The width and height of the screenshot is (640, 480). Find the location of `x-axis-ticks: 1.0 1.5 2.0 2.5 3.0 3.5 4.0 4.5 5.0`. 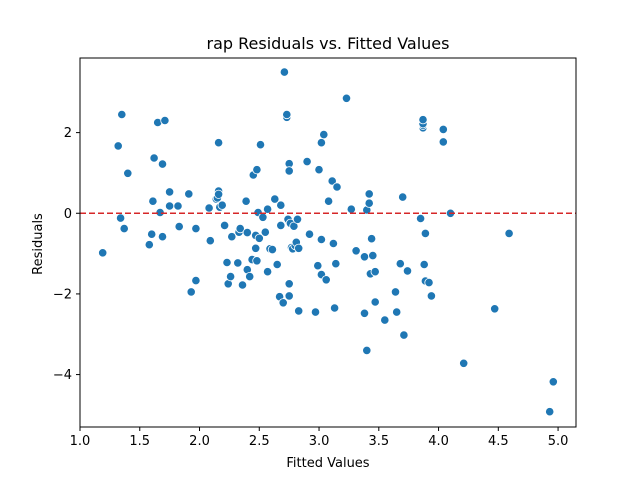

x-axis-ticks: 1.0 1.5 2.0 2.5 3.0 3.5 4.0 4.5 5.0 is located at coordinates (319, 438).